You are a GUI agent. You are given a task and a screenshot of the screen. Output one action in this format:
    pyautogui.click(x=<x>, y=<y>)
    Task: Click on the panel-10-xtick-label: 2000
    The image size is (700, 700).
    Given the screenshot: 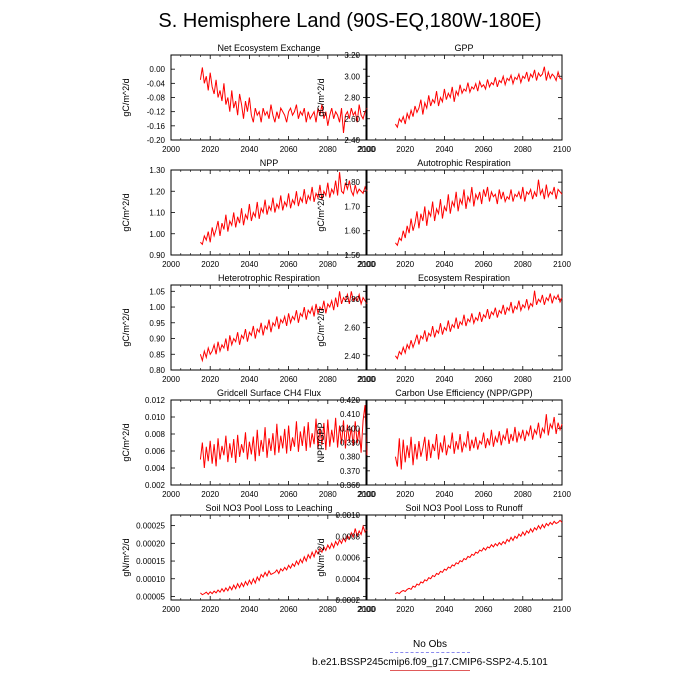 What is the action you would take?
    pyautogui.click(x=366, y=609)
    